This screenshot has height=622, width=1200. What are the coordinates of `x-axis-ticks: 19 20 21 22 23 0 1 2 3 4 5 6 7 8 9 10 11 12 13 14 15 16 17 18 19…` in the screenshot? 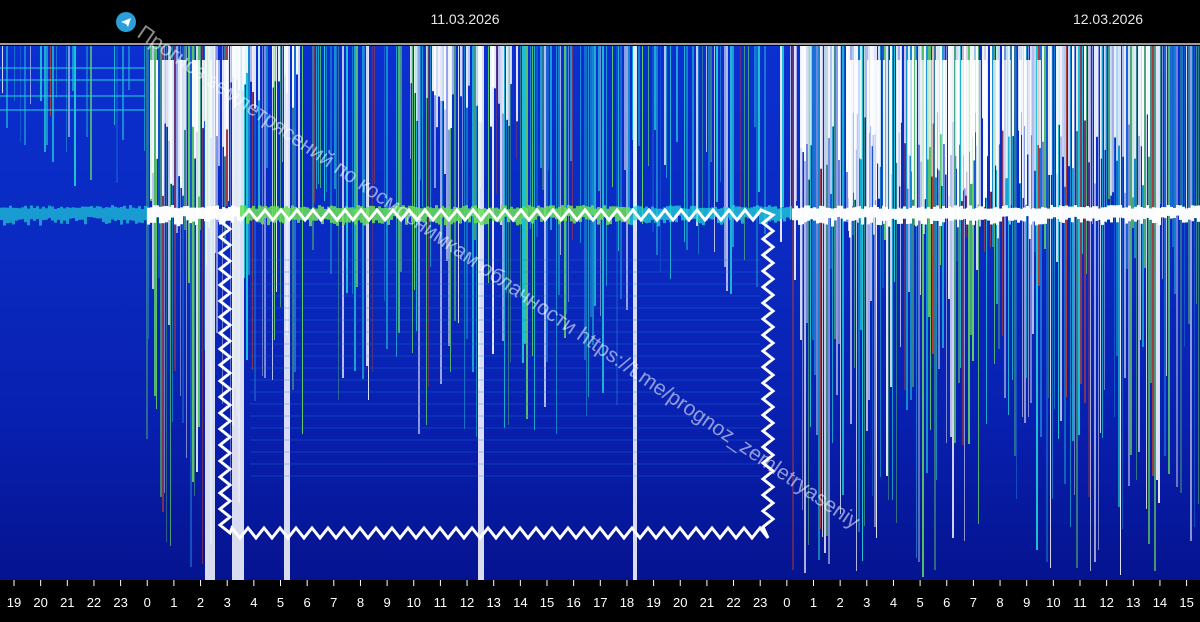 It's located at (600, 595).